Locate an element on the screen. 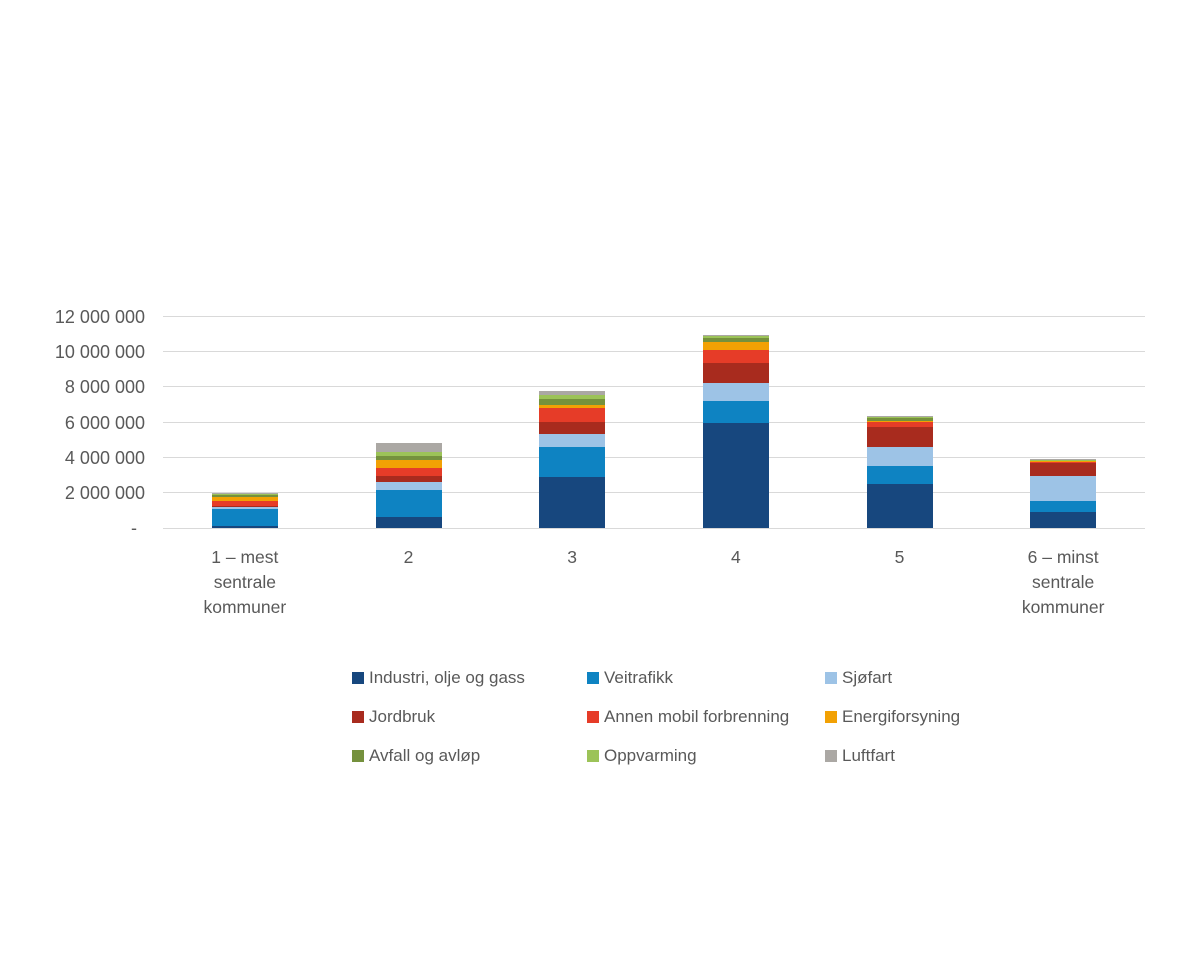 The image size is (1200, 973). y-tick-label-0: - is located at coordinates (134, 528).